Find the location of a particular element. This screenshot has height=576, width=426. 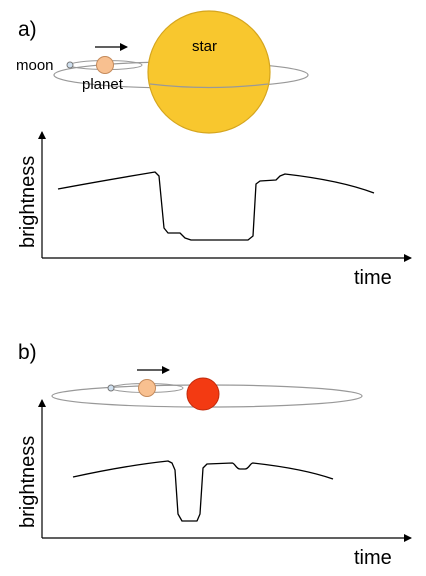

planet-b is located at coordinates (147, 388).